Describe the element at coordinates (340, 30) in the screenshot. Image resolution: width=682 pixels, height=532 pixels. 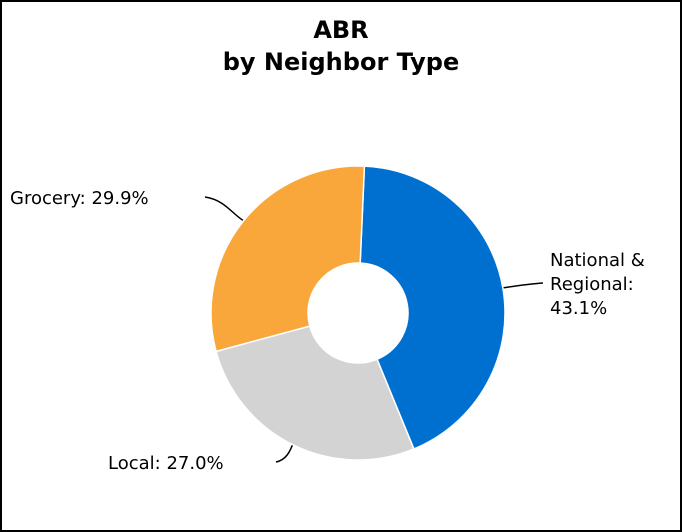
I see `chart-title: ABR` at that location.